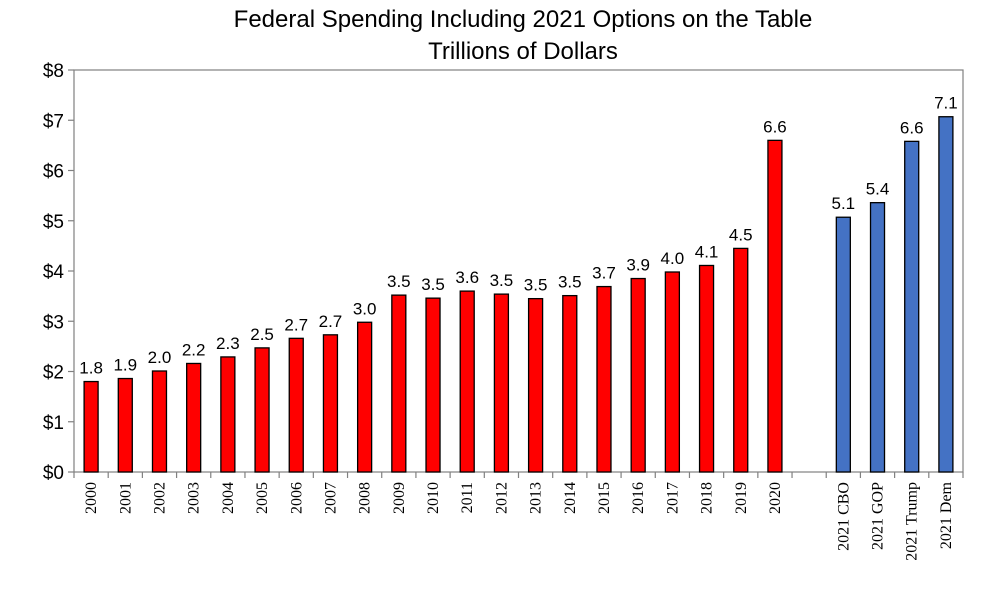 The image size is (986, 589). What do you see at coordinates (399, 498) in the screenshot?
I see `x-tick-label: 2009` at bounding box center [399, 498].